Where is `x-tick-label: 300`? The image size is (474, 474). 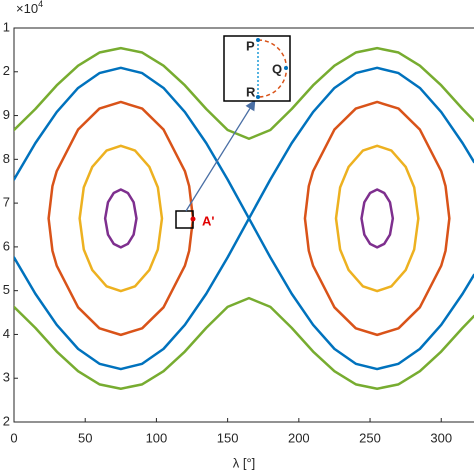
x-tick-label: 300 is located at coordinates (441, 437).